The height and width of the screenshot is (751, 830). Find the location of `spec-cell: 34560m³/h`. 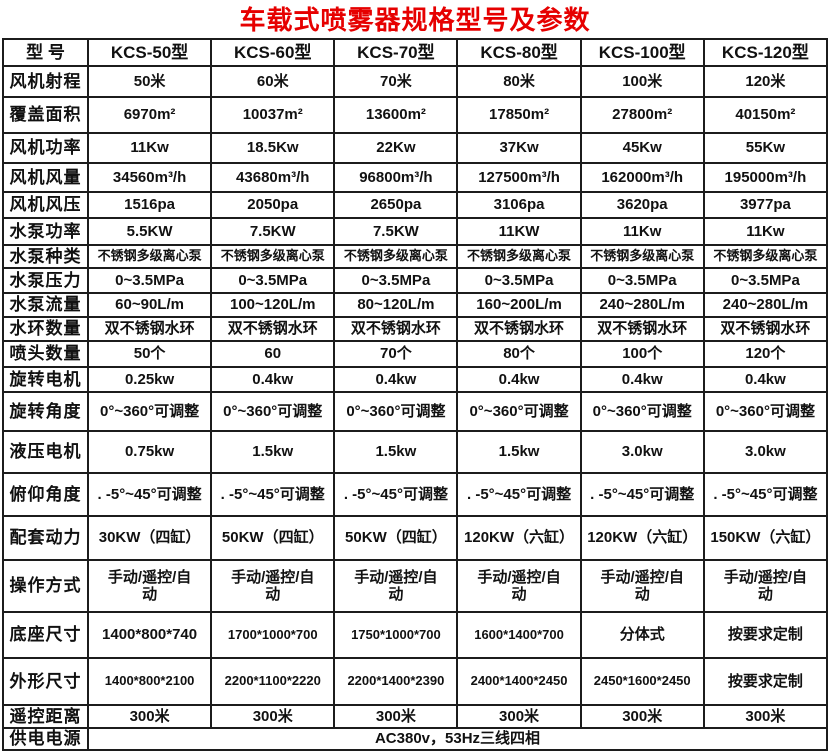

spec-cell: 34560m³/h is located at coordinates (149, 177).